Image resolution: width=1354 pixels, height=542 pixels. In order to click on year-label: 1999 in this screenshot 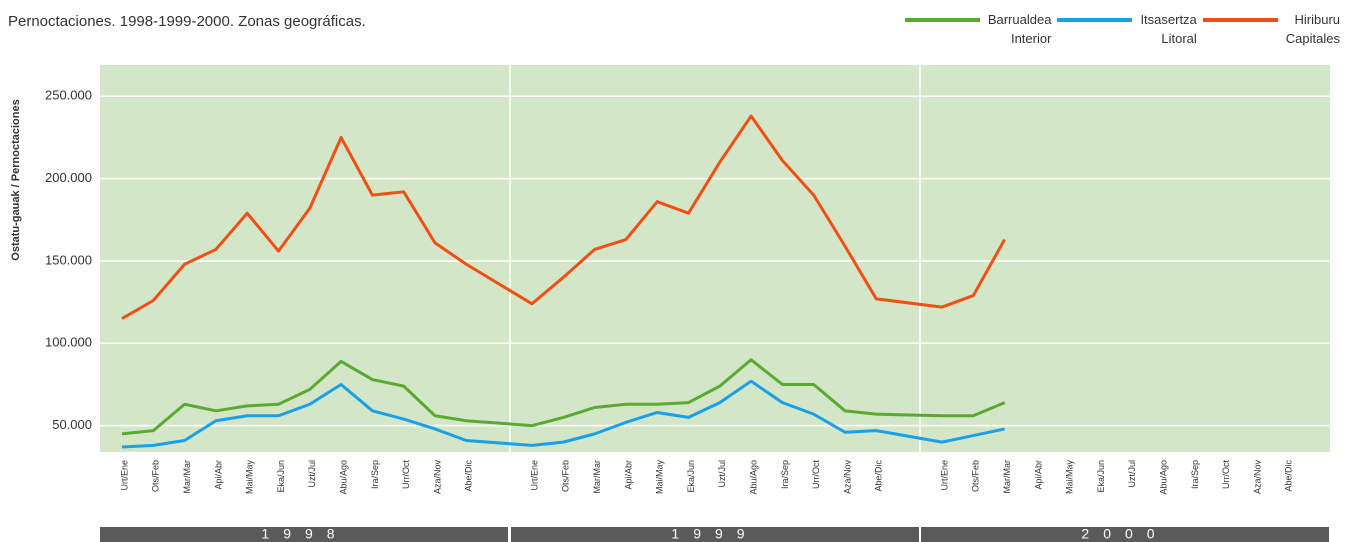, I will do `click(714, 534)`.